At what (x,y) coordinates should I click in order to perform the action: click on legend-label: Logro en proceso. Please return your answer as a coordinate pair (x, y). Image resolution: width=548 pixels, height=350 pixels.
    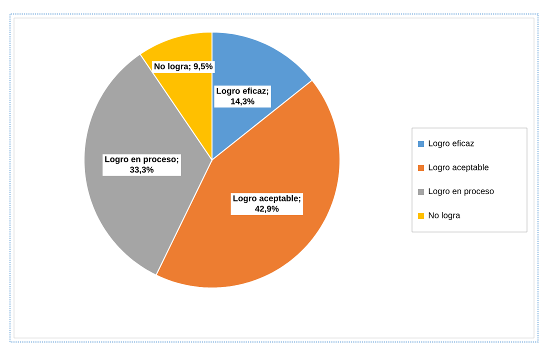
    Looking at the image, I should click on (461, 192).